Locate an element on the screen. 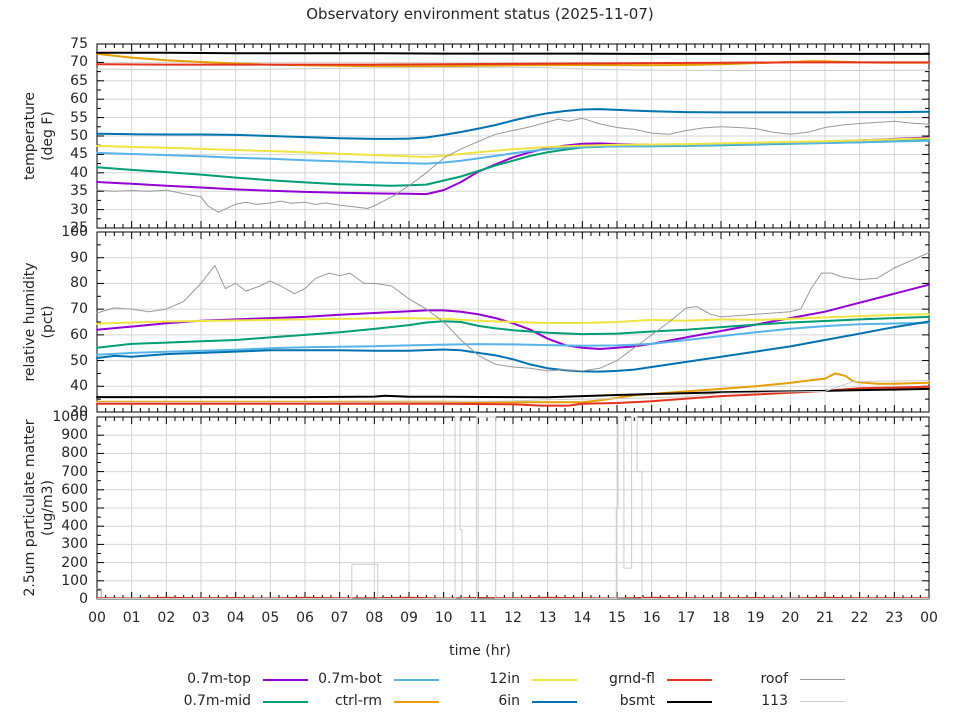 The image size is (960, 720). ytick-temp-65: 65 is located at coordinates (79, 80).